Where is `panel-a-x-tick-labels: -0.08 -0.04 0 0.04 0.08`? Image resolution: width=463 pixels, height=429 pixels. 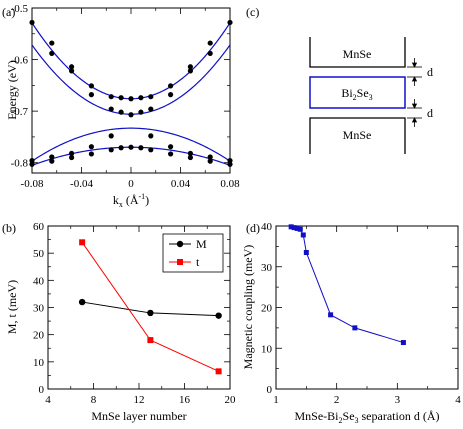
panel-a-x-tick-labels: -0.08 -0.04 0 0.04 0.08 is located at coordinates (131, 184).